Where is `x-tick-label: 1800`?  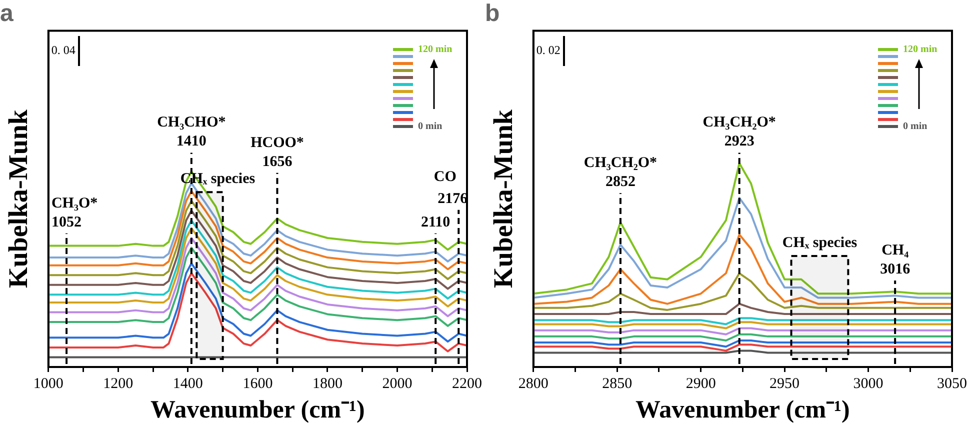
x-tick-label: 1800 is located at coordinates (327, 384).